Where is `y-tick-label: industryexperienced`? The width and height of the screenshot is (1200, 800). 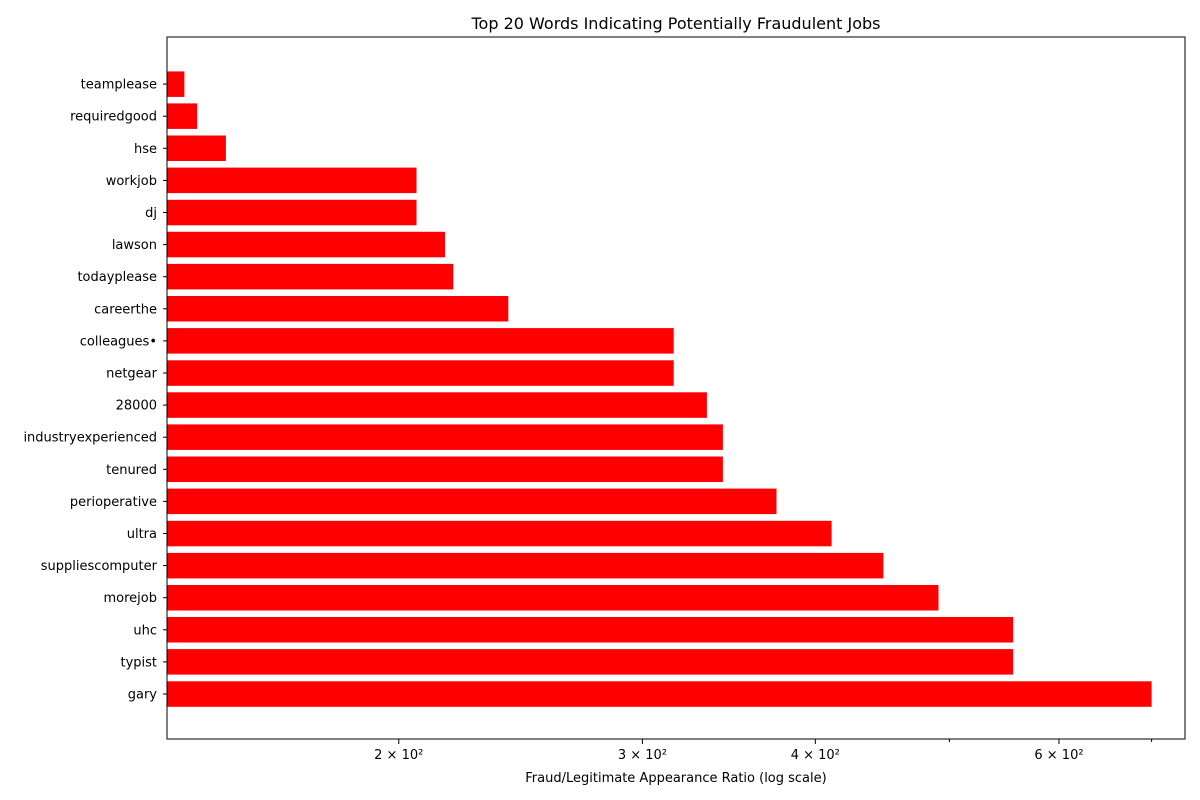 y-tick-label: industryexperienced is located at coordinates (90, 438).